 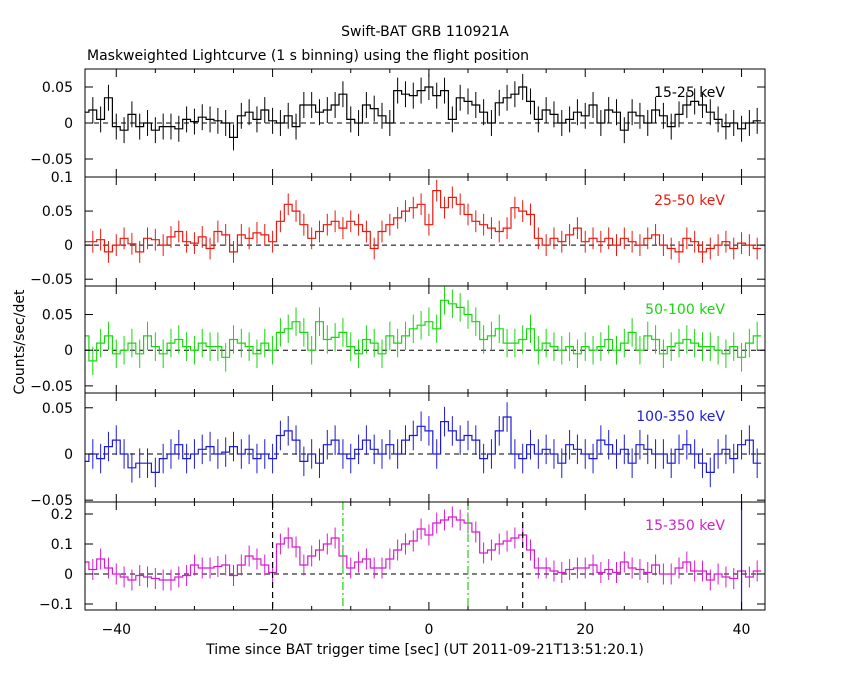 I want to click on x-tick-label: −40, so click(x=116, y=630).